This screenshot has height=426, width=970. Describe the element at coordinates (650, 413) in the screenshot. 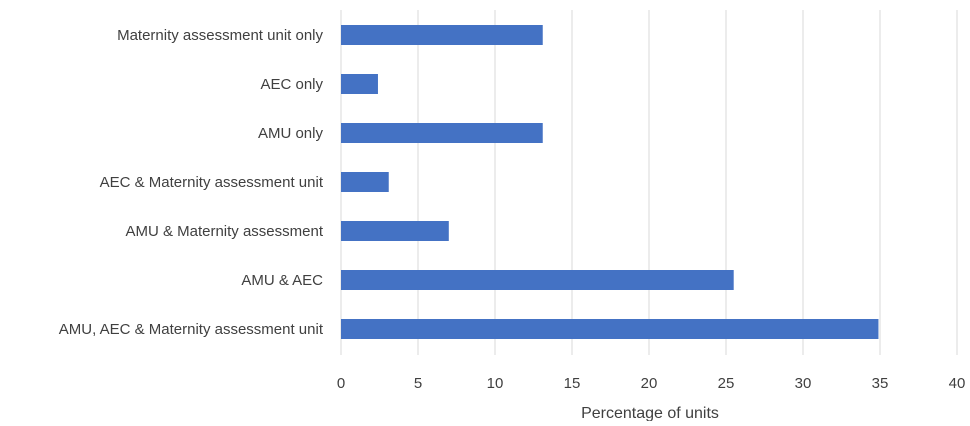

I see `x-axis-title: Percentage of units` at that location.